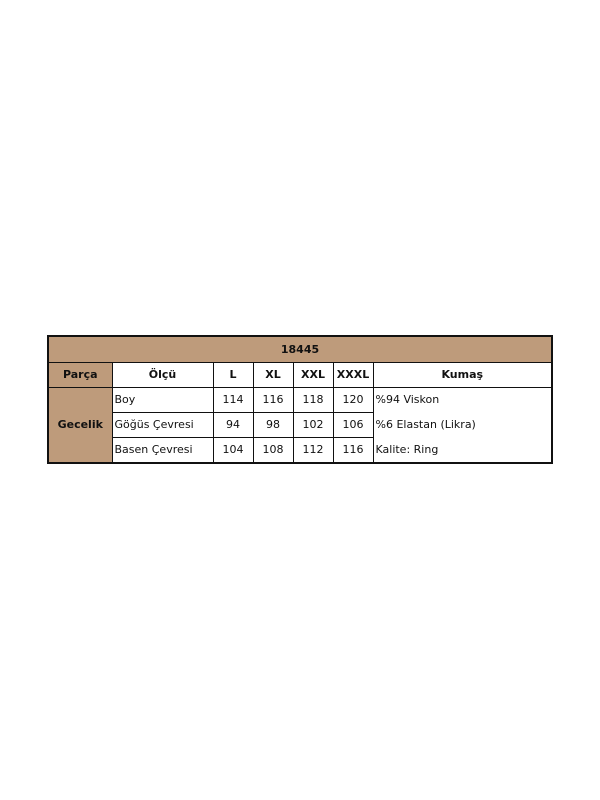  Describe the element at coordinates (313, 374) in the screenshot. I see `header-size-xxl: XXL` at that location.